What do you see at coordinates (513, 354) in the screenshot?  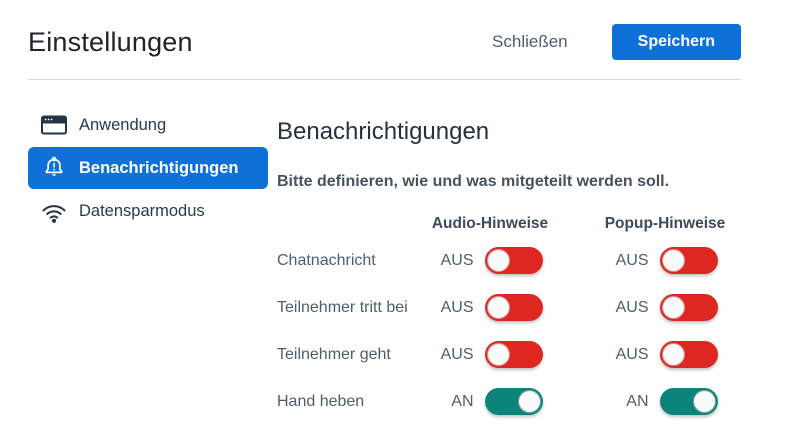 I see `user-leave-audio-toggle` at bounding box center [513, 354].